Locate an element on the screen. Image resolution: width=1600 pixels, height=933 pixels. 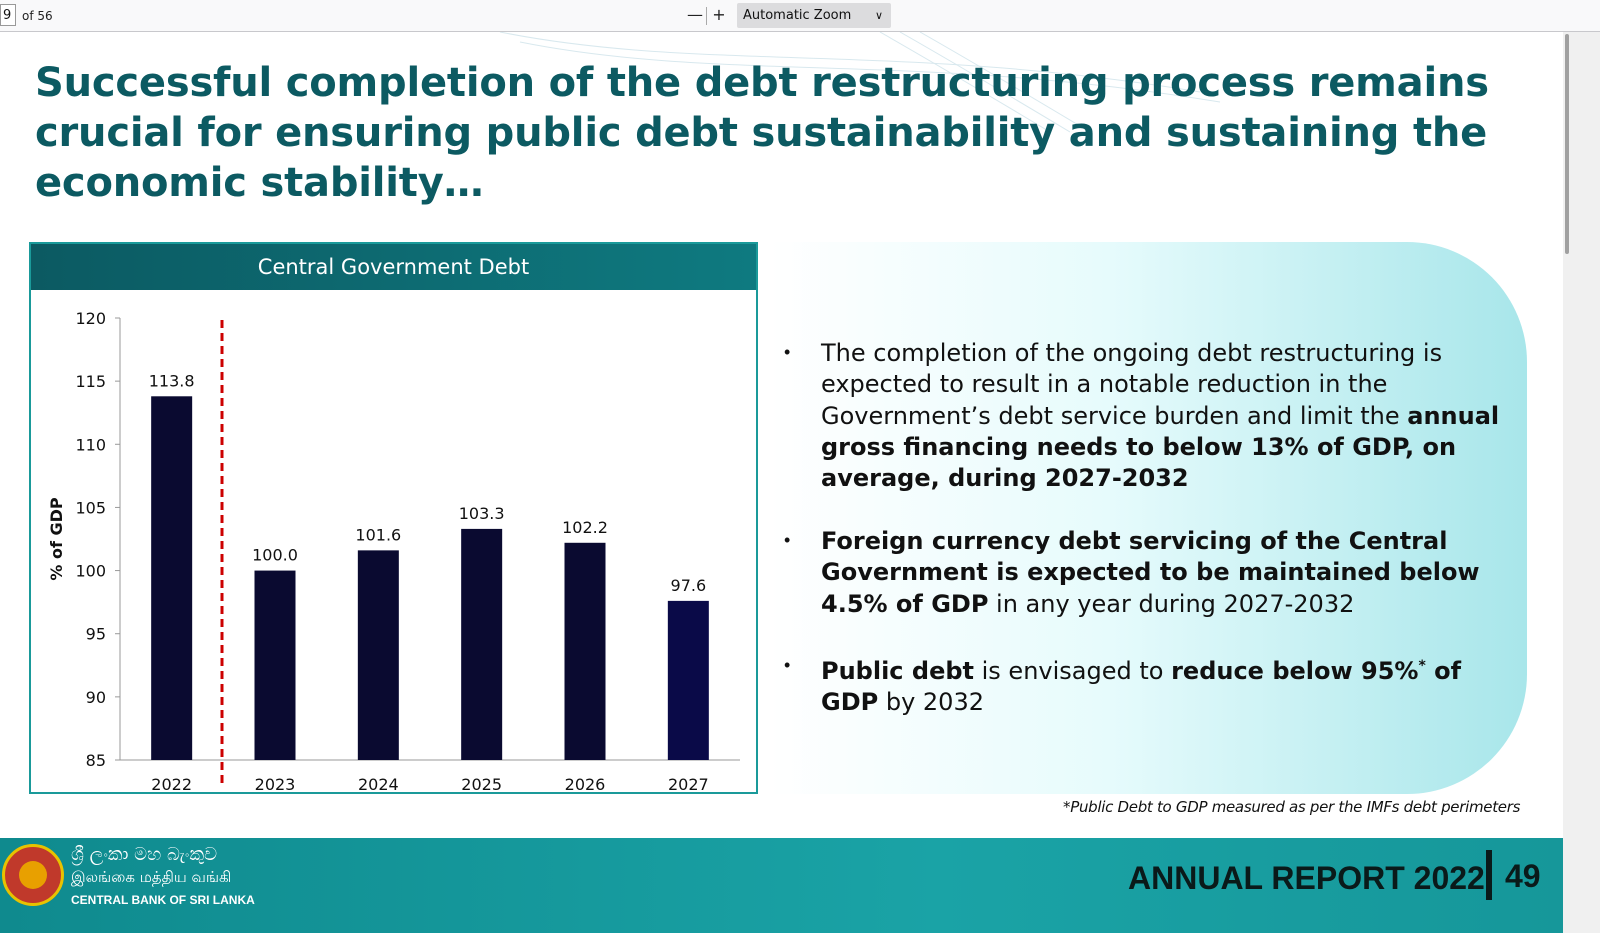
x-tick-label: 2026 is located at coordinates (585, 783).